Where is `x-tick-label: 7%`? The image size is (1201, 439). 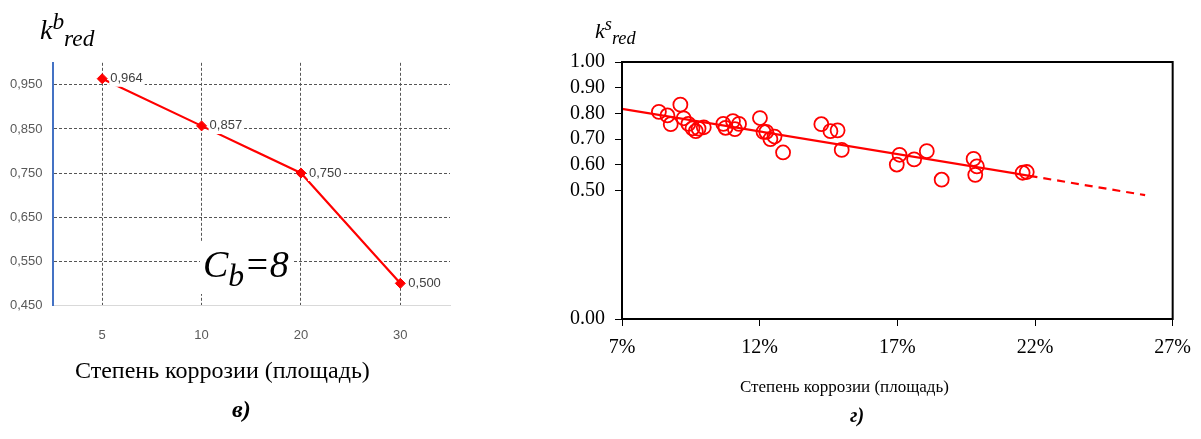
x-tick-label: 7% is located at coordinates (622, 346).